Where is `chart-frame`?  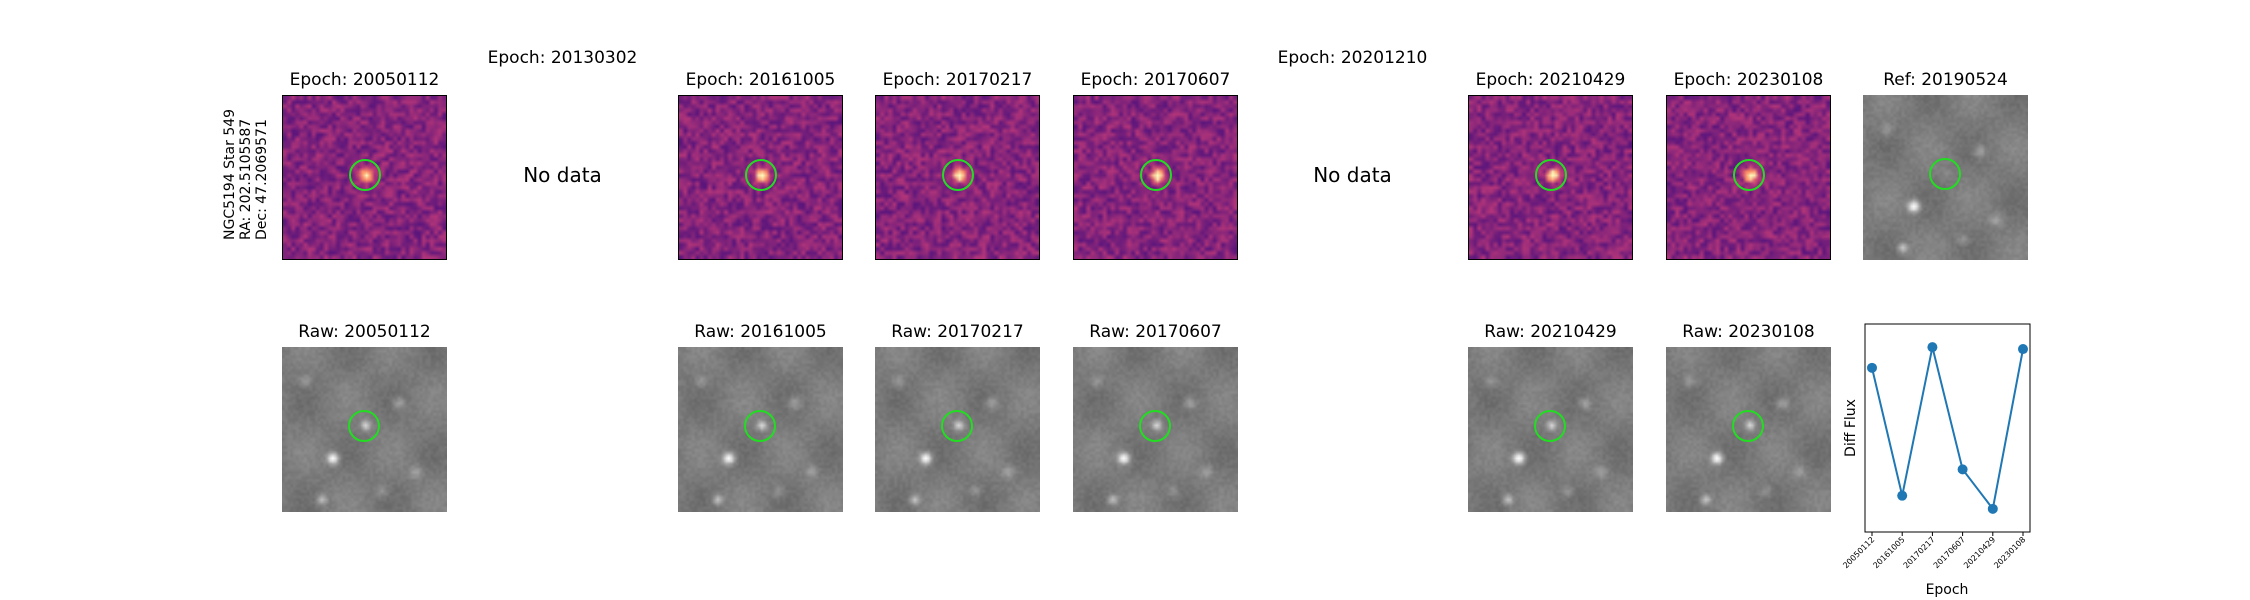
chart-frame is located at coordinates (1947, 428).